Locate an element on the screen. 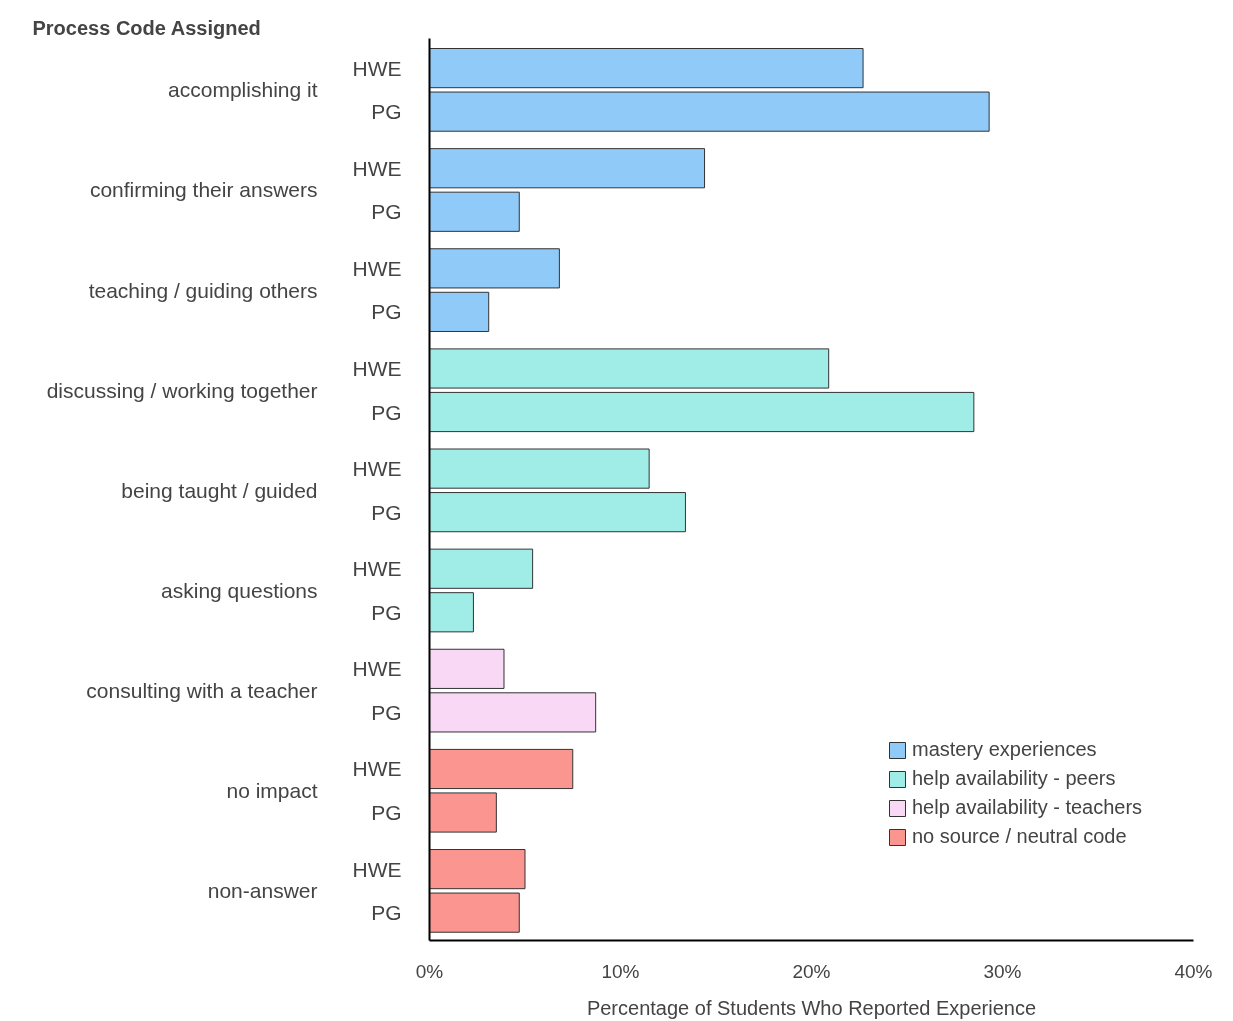 The height and width of the screenshot is (1021, 1233). x-axis-title: Percentage of Students Who Reported Experience is located at coordinates (811, 1007).